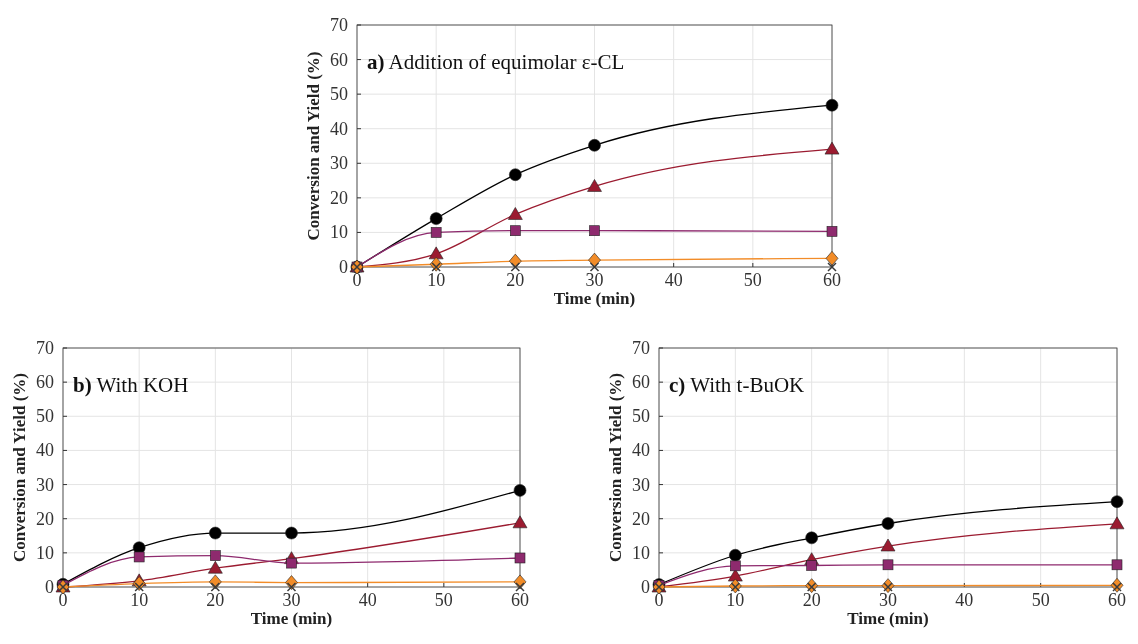 Image resolution: width=1138 pixels, height=644 pixels. I want to click on text: c) With t-BuOK, so click(737, 385).